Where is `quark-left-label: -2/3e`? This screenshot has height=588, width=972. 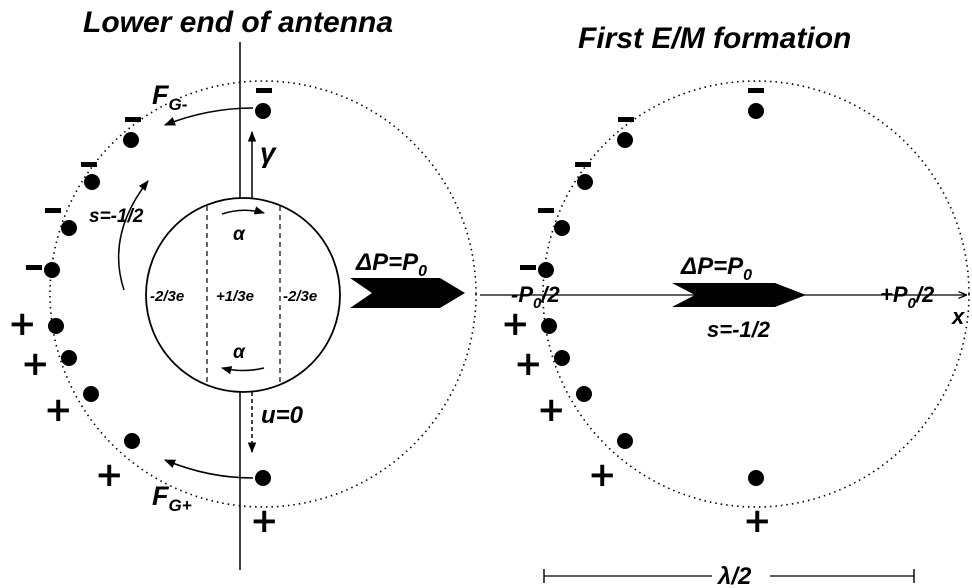 quark-left-label: -2/3e is located at coordinates (167, 296).